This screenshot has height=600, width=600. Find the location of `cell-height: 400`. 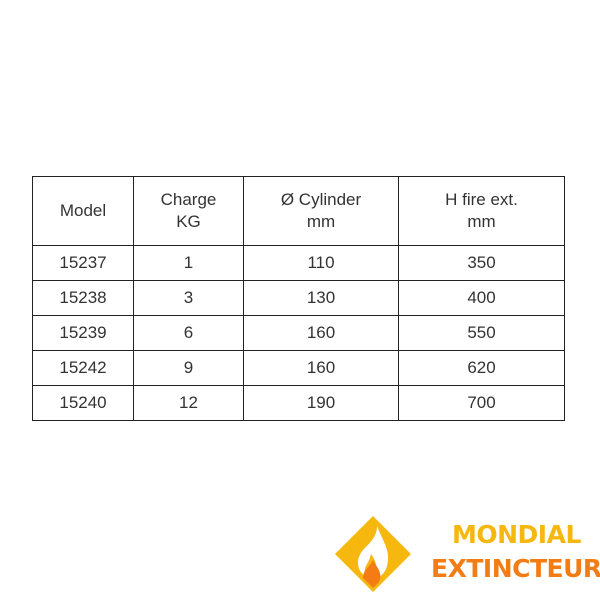

cell-height: 400 is located at coordinates (481, 298).